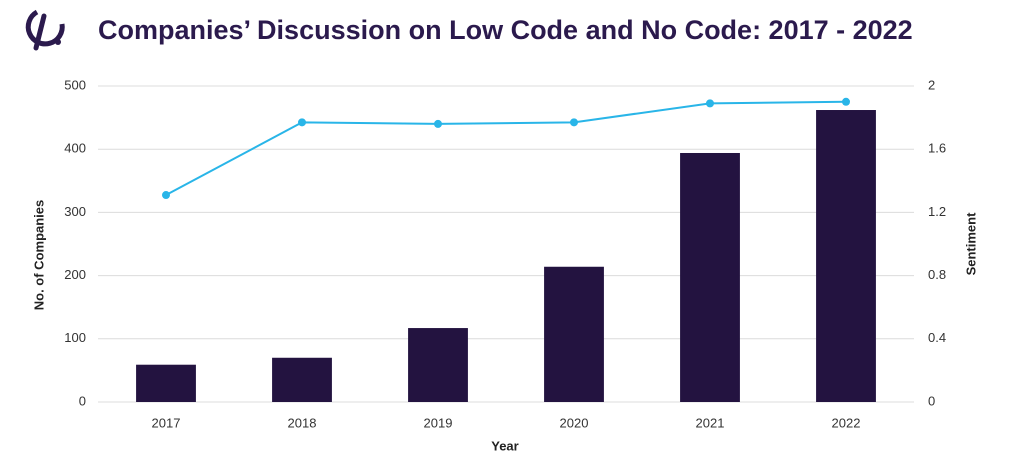 This screenshot has width=1024, height=469. I want to click on y2-tick-label: 0, so click(931, 400).